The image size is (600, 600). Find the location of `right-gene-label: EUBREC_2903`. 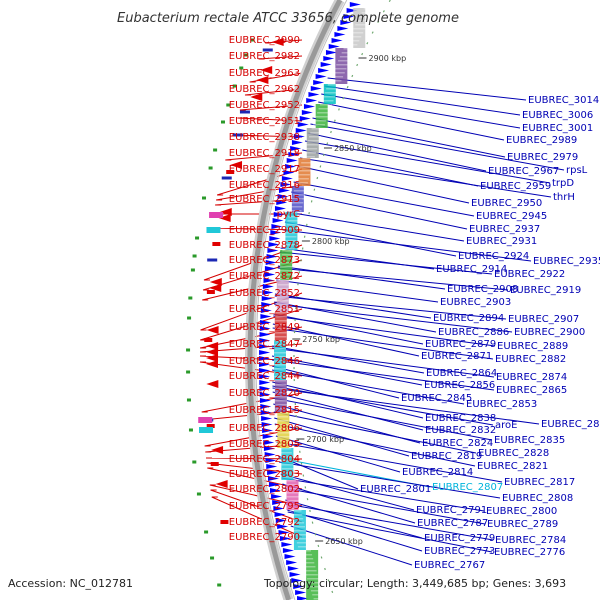

right-gene-label: EUBREC_2903 is located at coordinates (475, 302).